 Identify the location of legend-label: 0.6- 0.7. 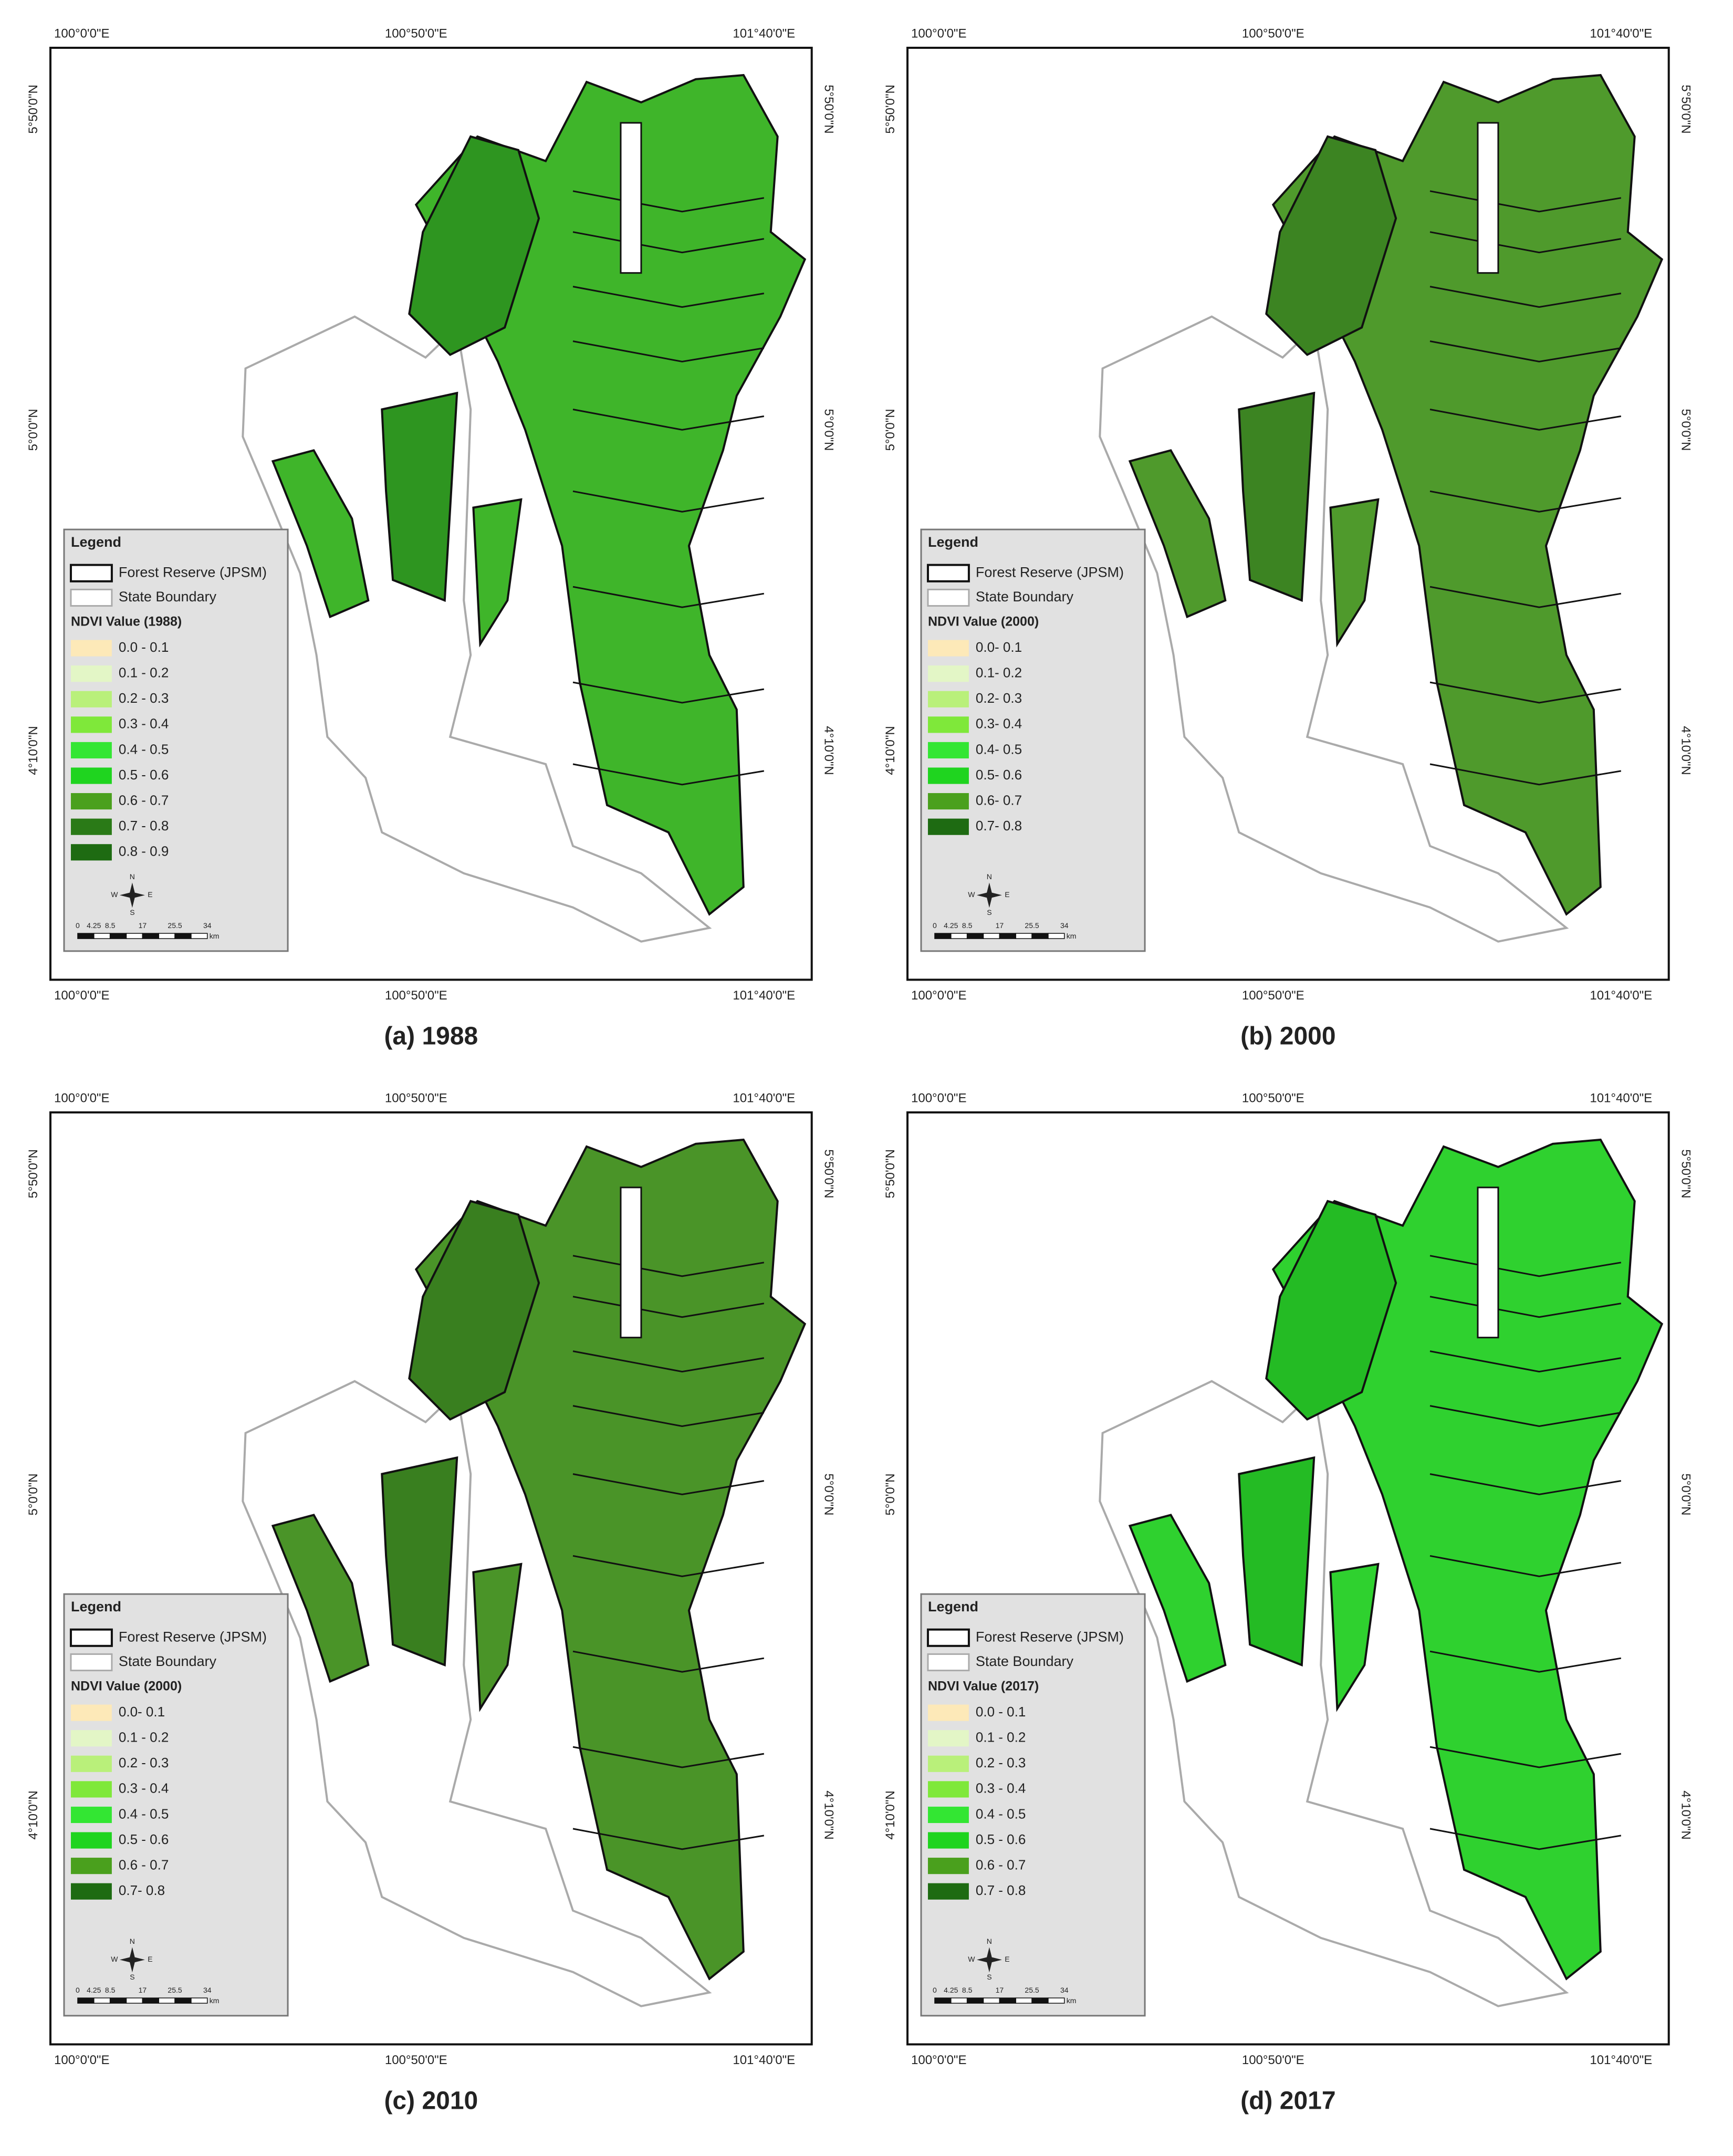
(999, 800).